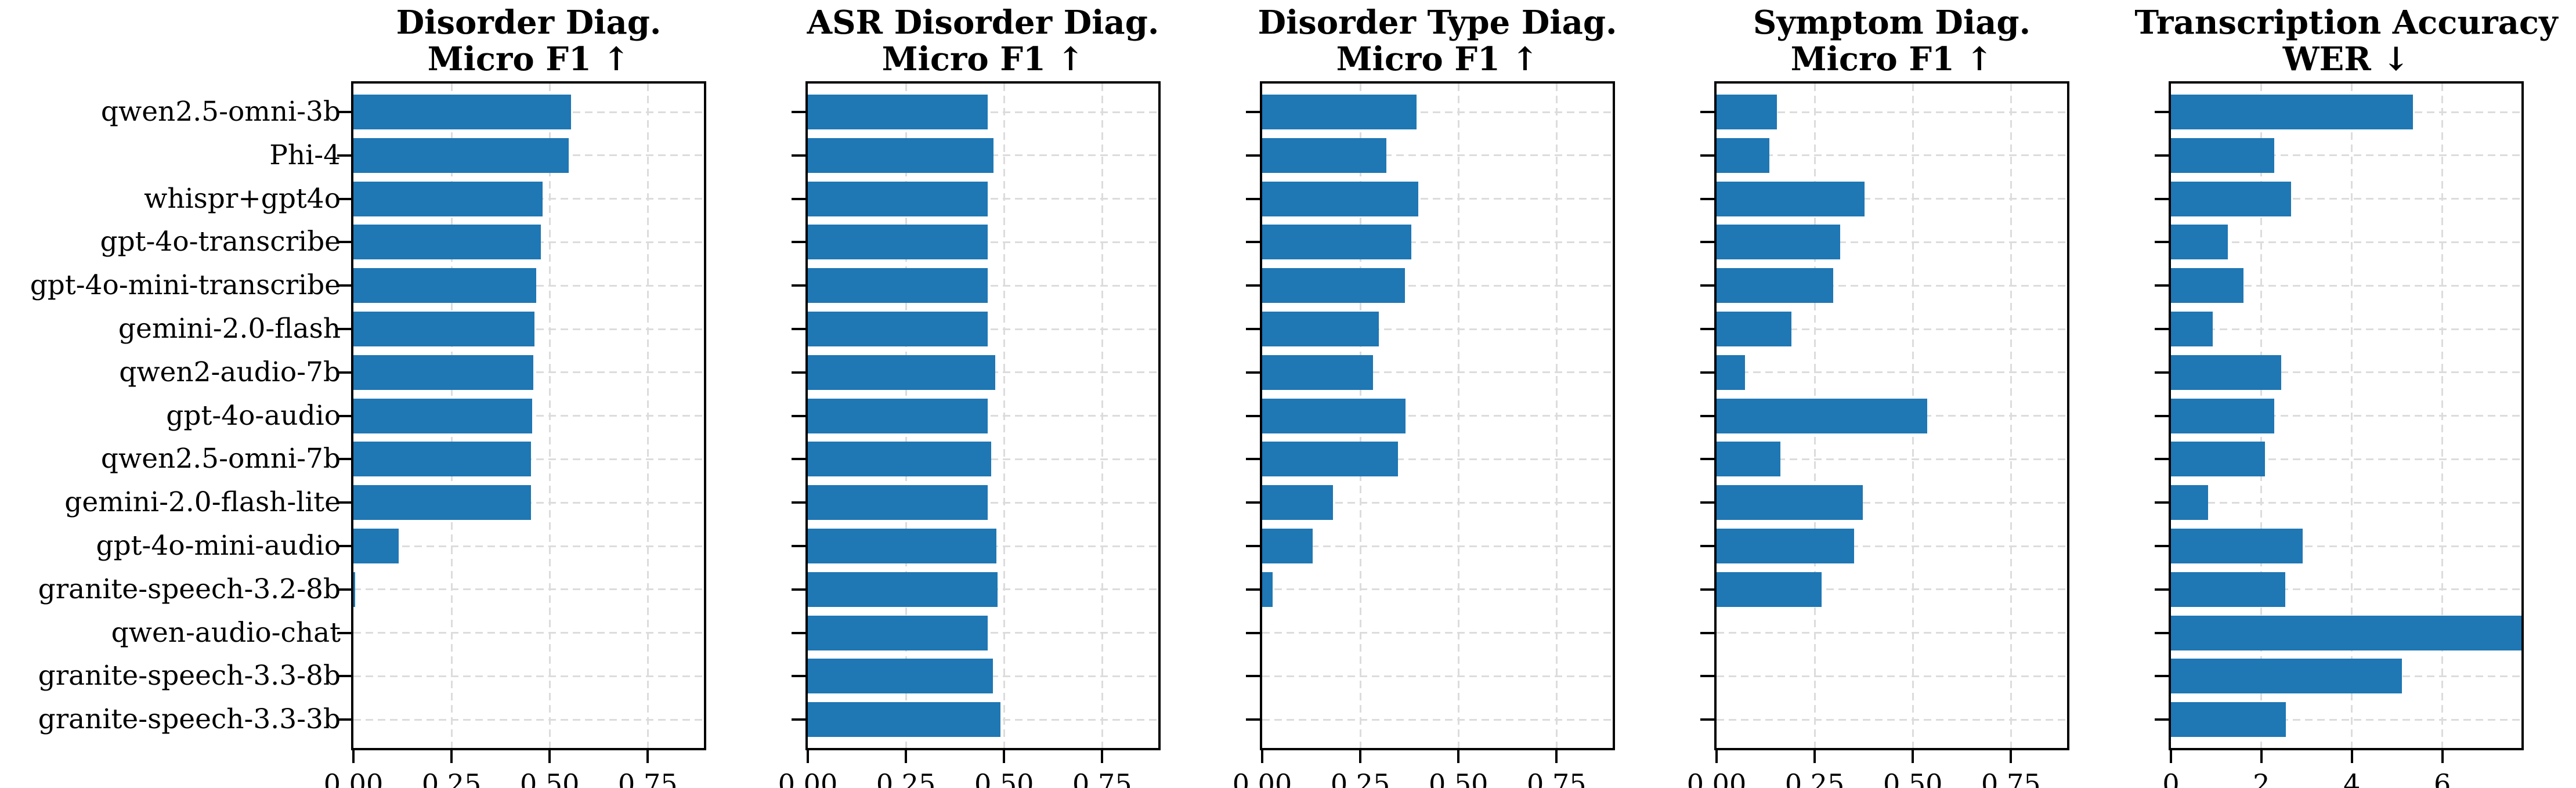 This screenshot has width=2576, height=788. What do you see at coordinates (983, 22) in the screenshot?
I see `chart-title-line: ASR Disorder Diag.` at bounding box center [983, 22].